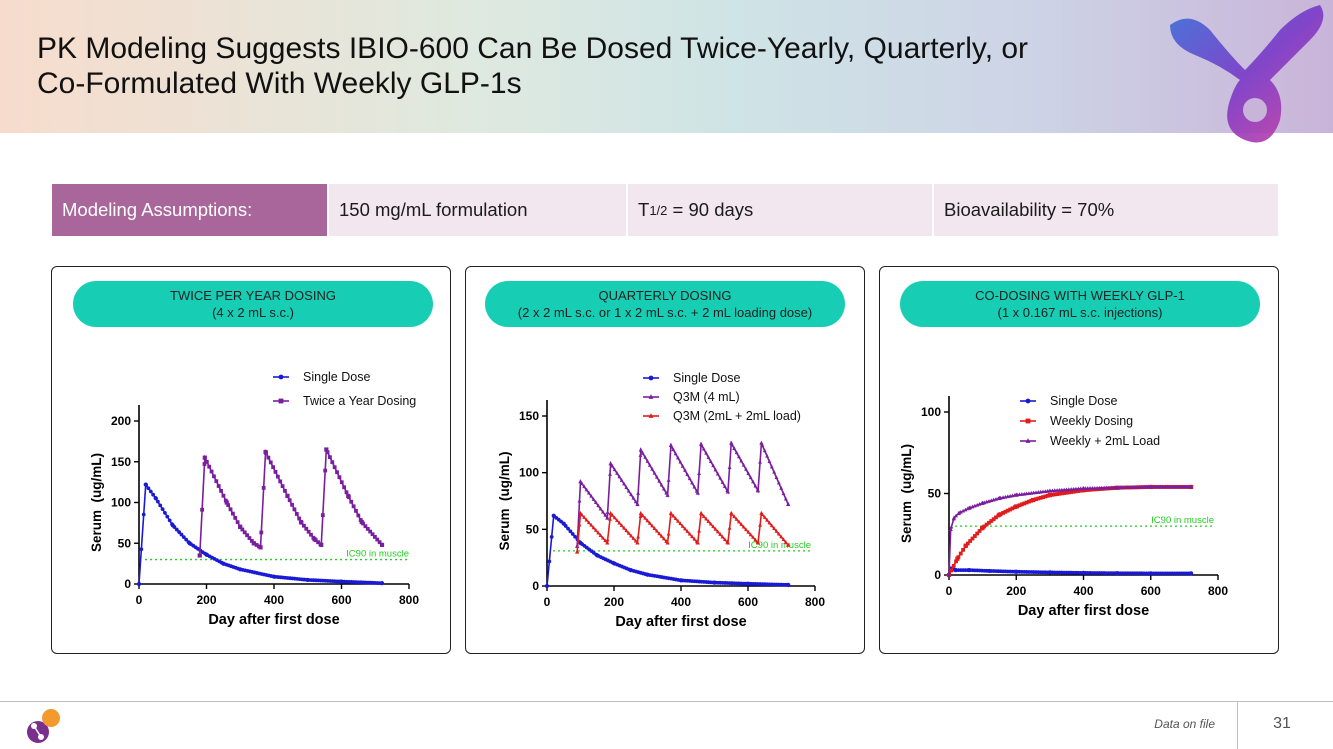 The height and width of the screenshot is (749, 1333). What do you see at coordinates (748, 602) in the screenshot?
I see `x-tick-label: 600` at bounding box center [748, 602].